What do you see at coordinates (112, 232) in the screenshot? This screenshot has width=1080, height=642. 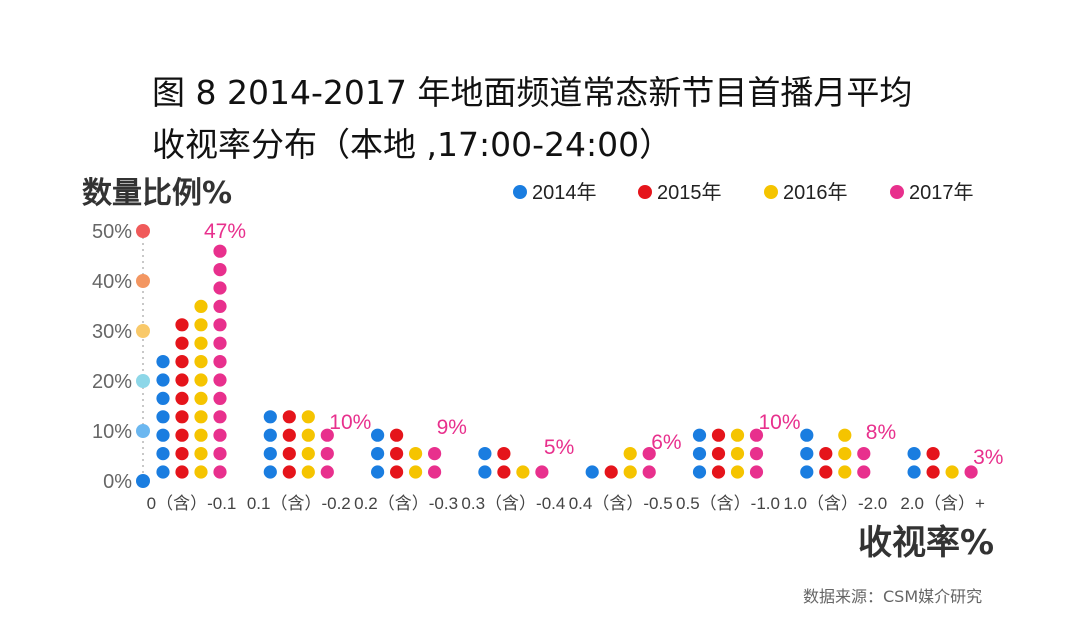 I see `y-tick-label: 50%` at bounding box center [112, 232].